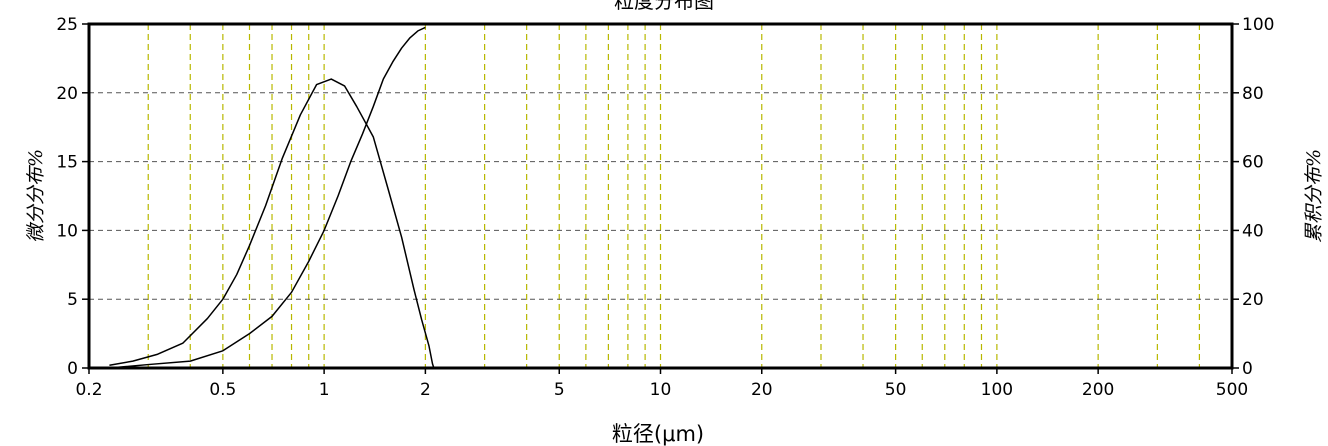 This screenshot has height=446, width=1328. What do you see at coordinates (36, 196) in the screenshot?
I see `y-axis-left-title: 微分分布%` at bounding box center [36, 196].